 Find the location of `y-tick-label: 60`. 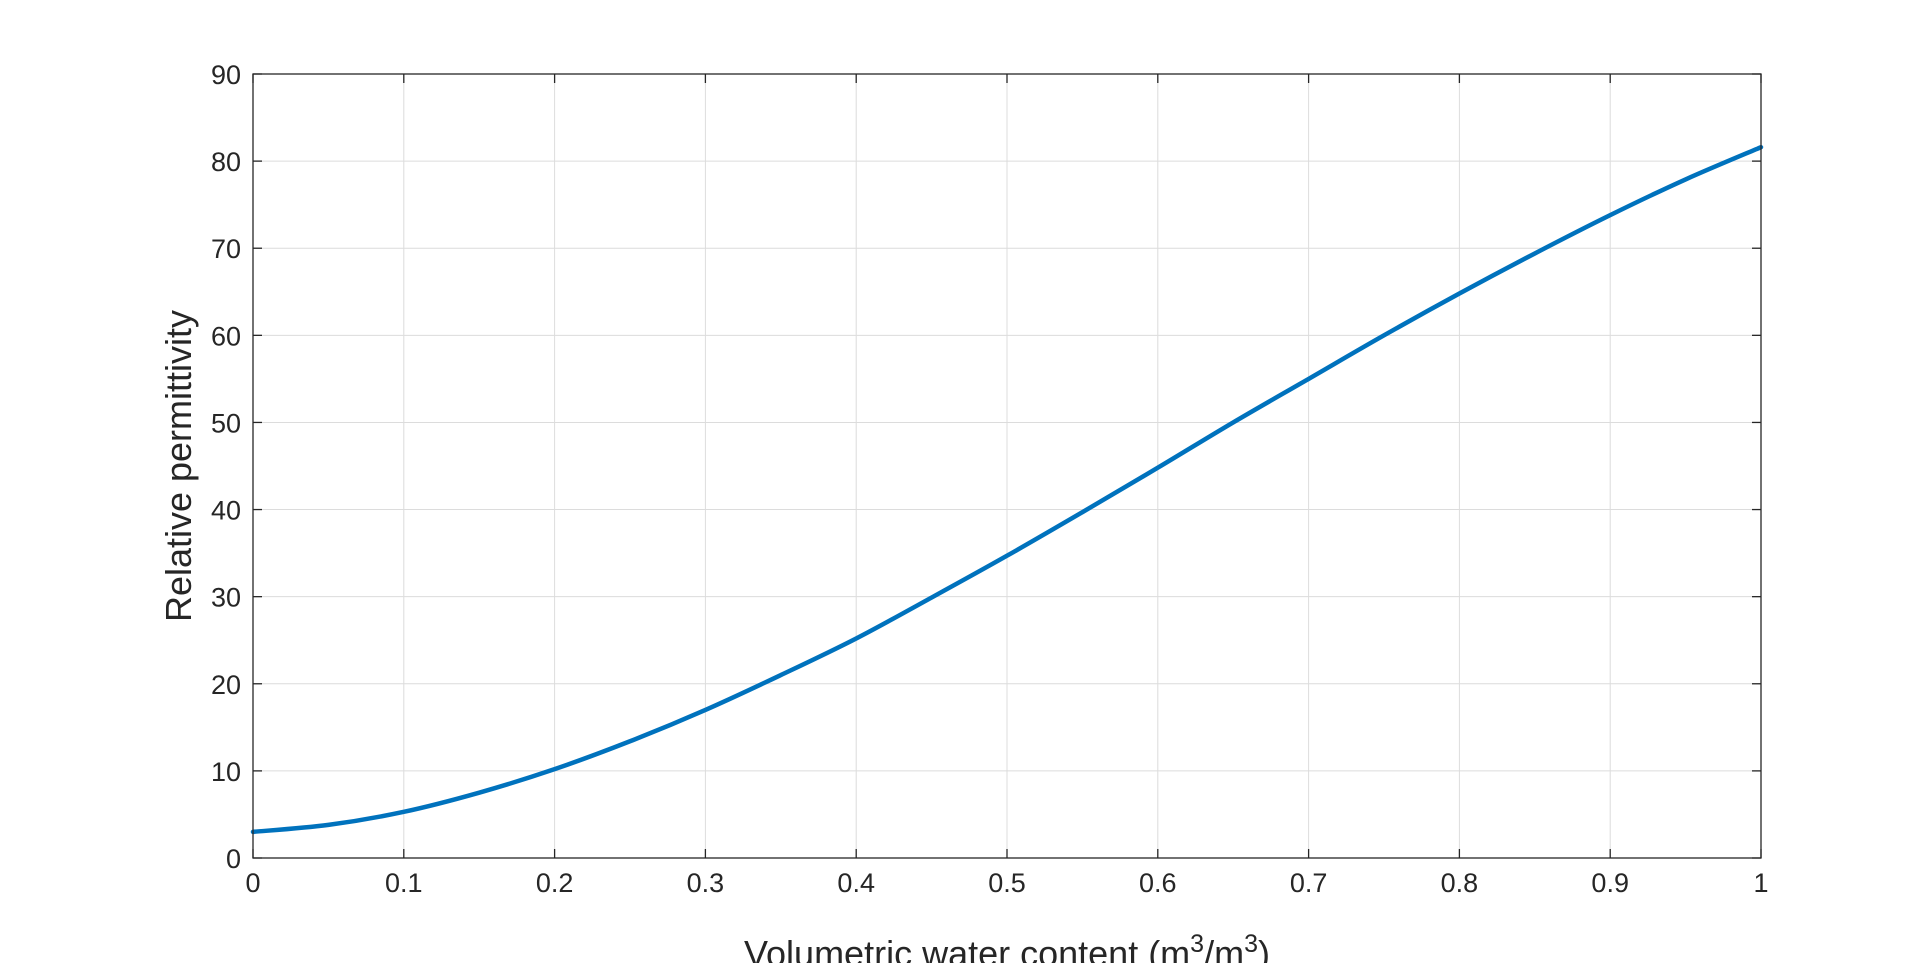

y-tick-label: 60 is located at coordinates (226, 336).